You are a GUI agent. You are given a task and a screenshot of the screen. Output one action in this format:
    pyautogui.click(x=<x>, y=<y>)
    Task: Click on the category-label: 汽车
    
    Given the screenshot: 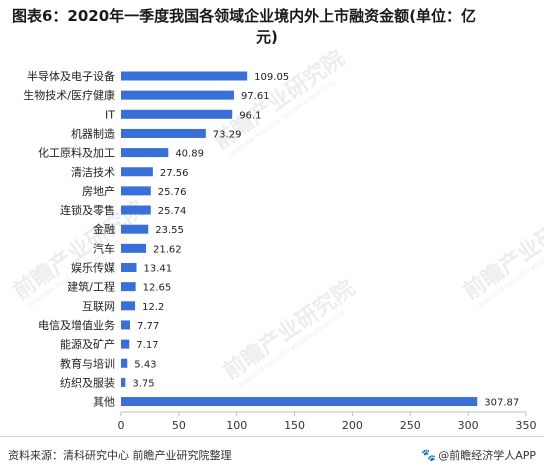 What is the action you would take?
    pyautogui.click(x=104, y=248)
    